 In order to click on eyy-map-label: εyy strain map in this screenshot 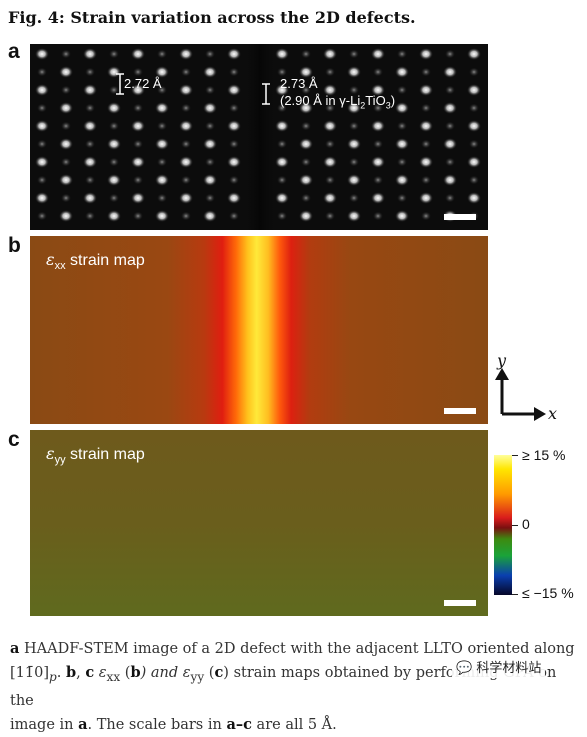, I will do `click(95, 455)`.